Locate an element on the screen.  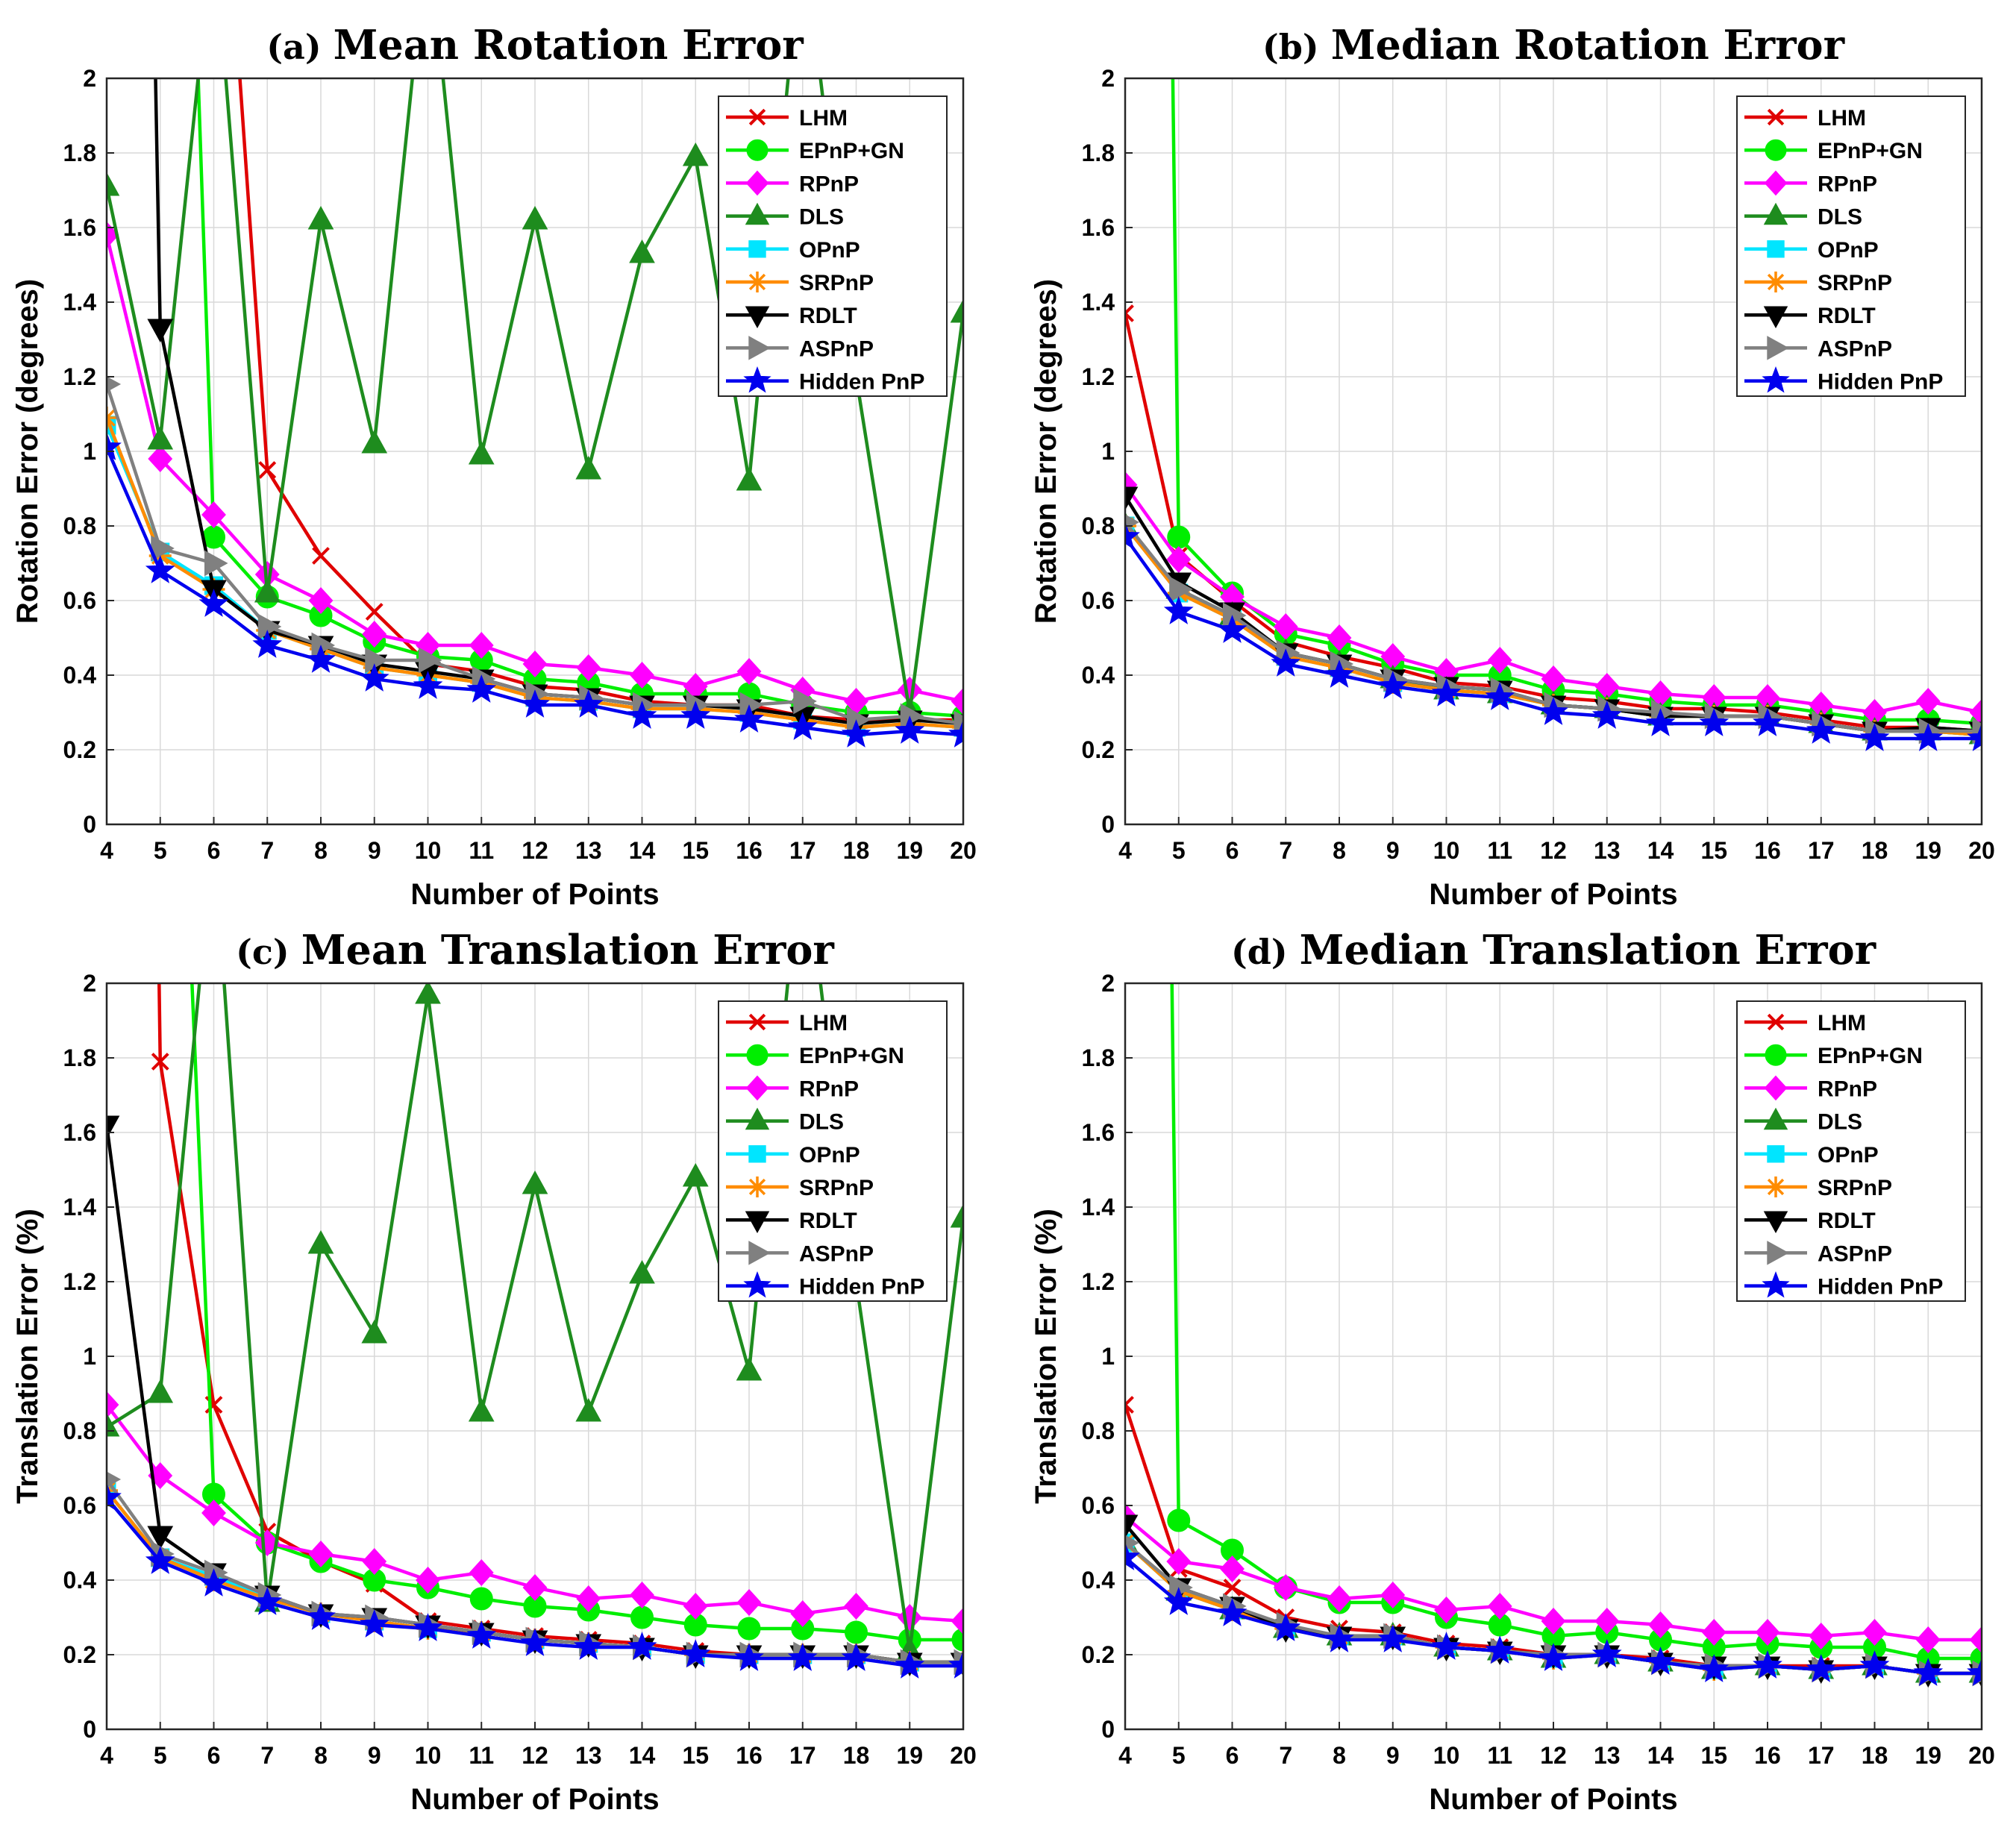
legend-entry-rpnp: RPnP is located at coordinates (1810, 1088).